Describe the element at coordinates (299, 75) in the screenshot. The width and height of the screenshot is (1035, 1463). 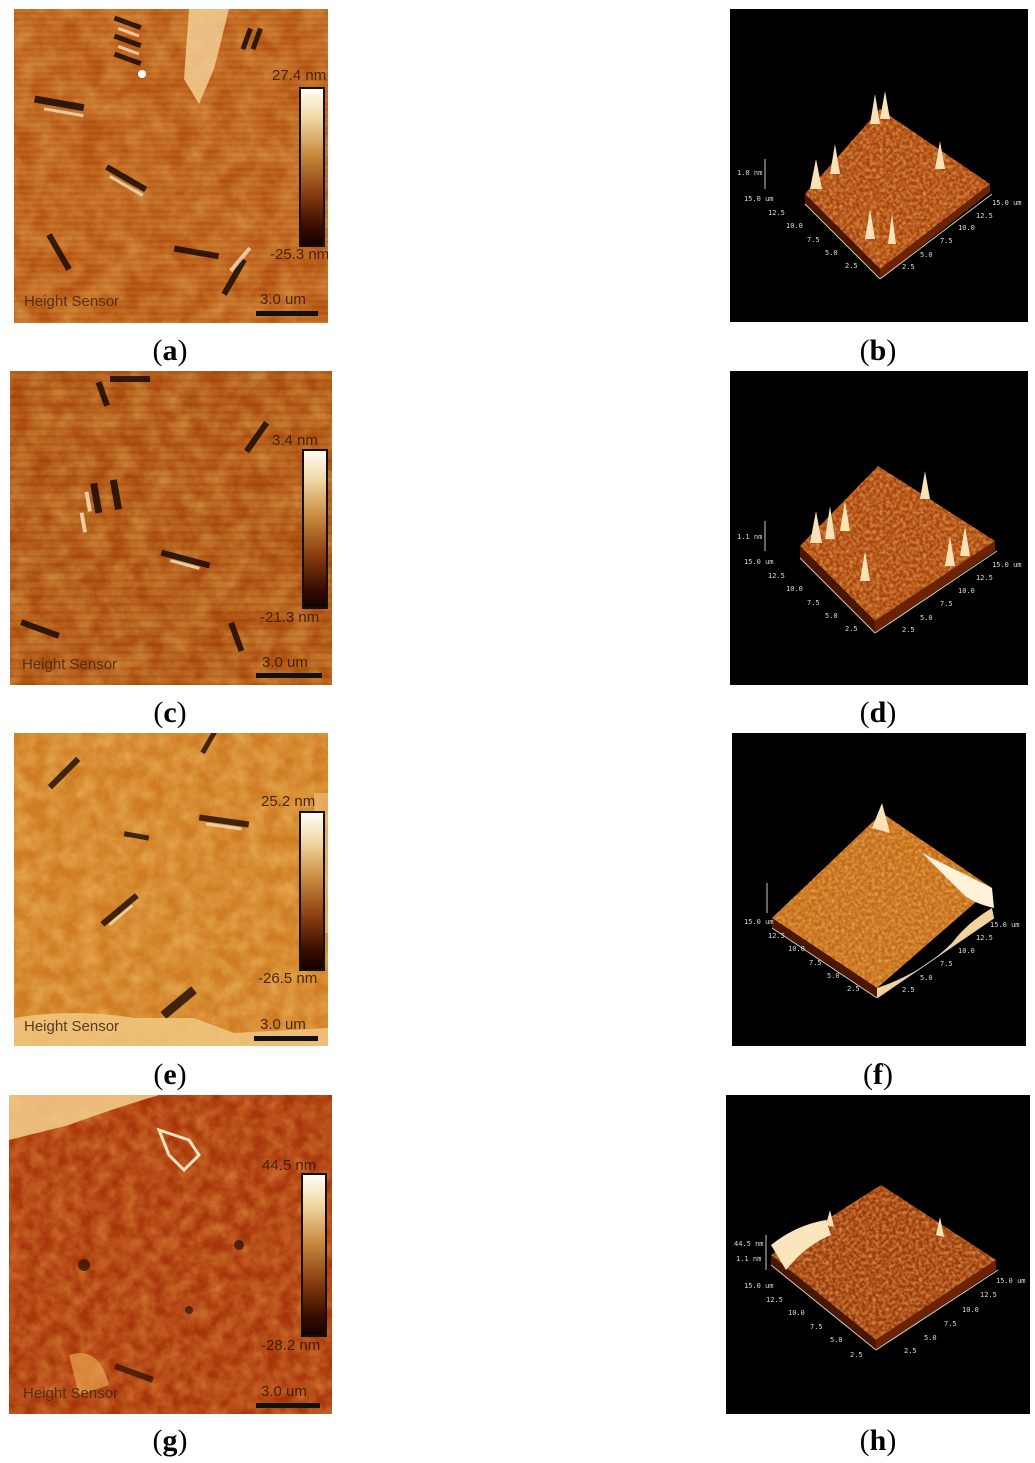
I see `colorbar-max-label: 27.4 nm` at that location.